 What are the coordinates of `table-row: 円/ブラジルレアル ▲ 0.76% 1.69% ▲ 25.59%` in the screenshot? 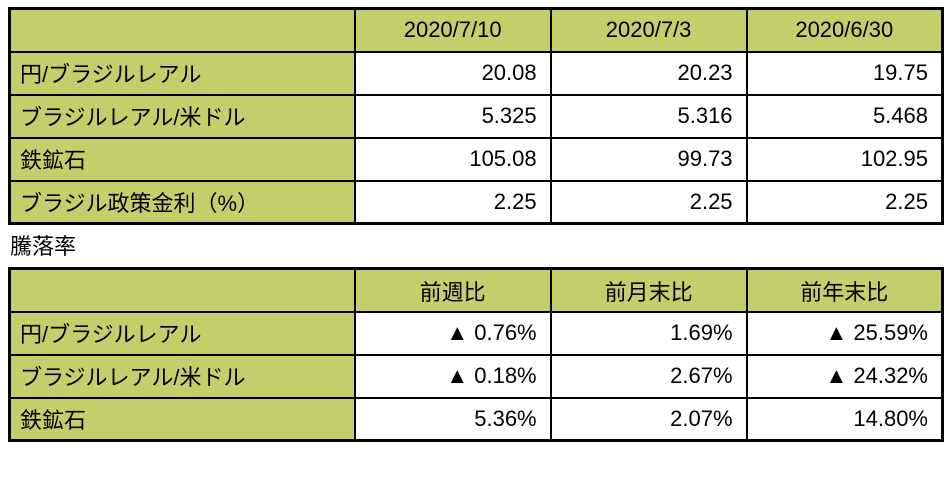 It's located at (476, 333).